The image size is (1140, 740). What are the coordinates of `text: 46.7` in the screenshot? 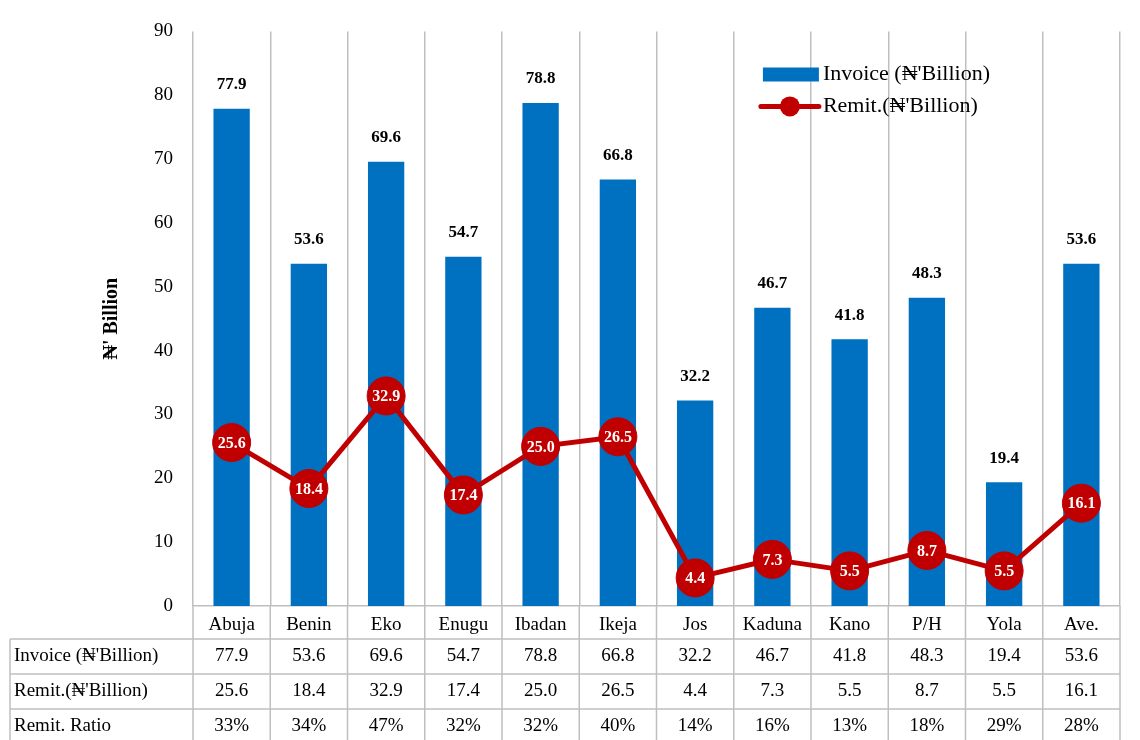 It's located at (772, 283).